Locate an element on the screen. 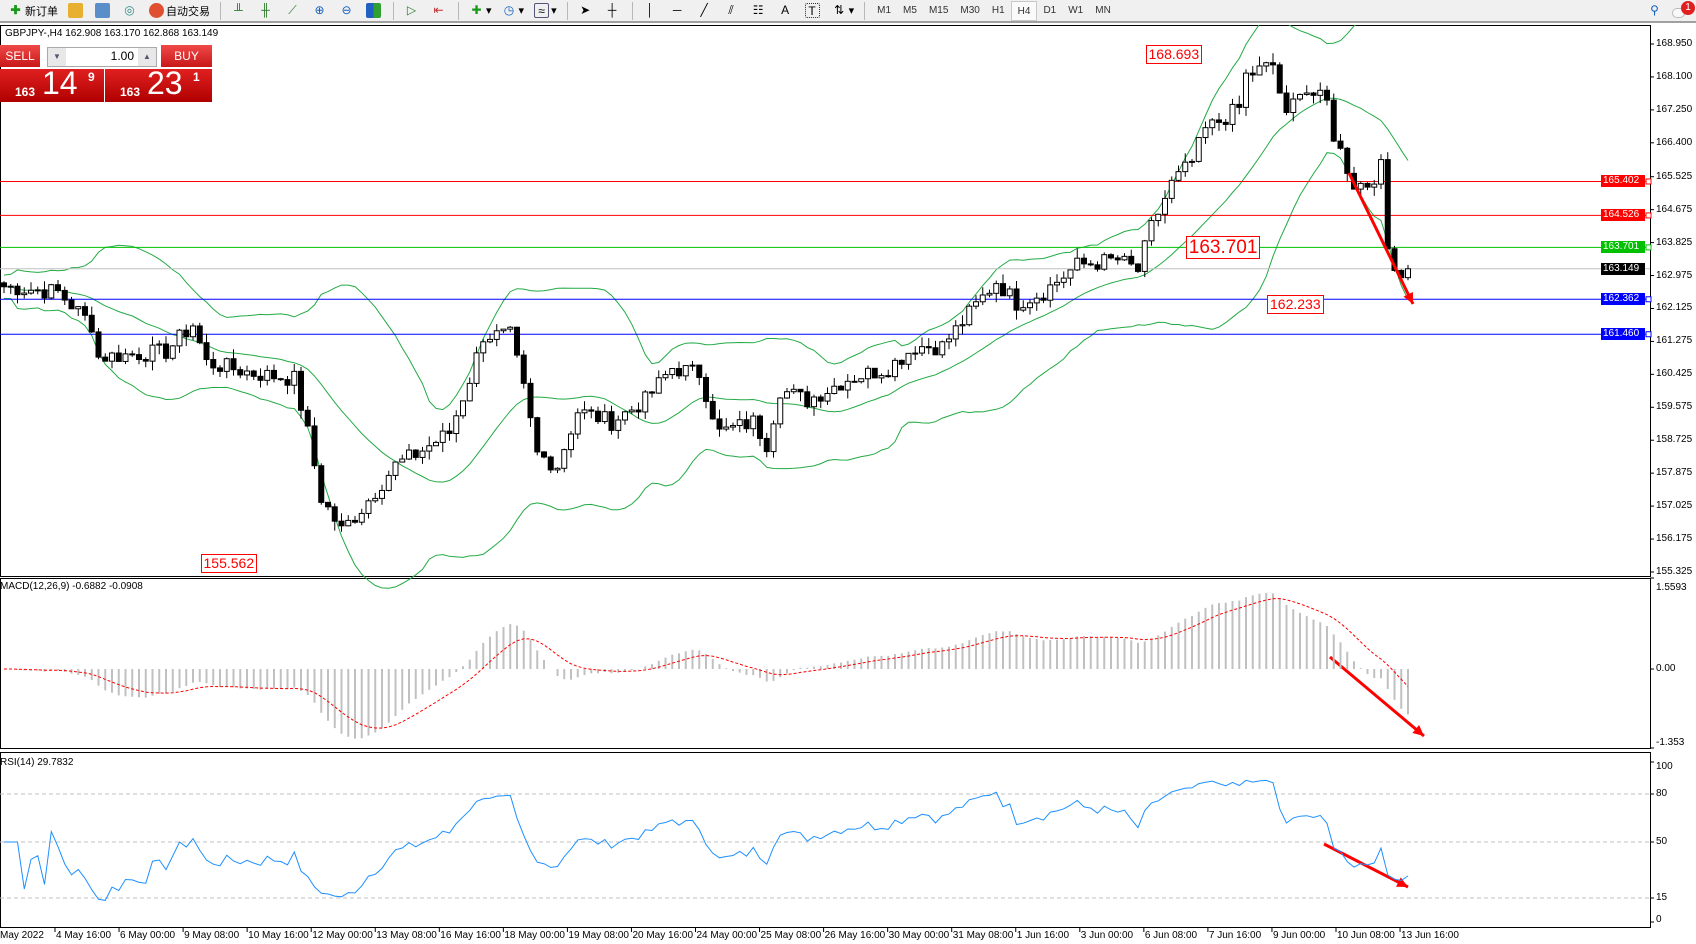 Image resolution: width=1696 pixels, height=944 pixels. time-axis-label: 16 May 16:00 is located at coordinates (470, 935).